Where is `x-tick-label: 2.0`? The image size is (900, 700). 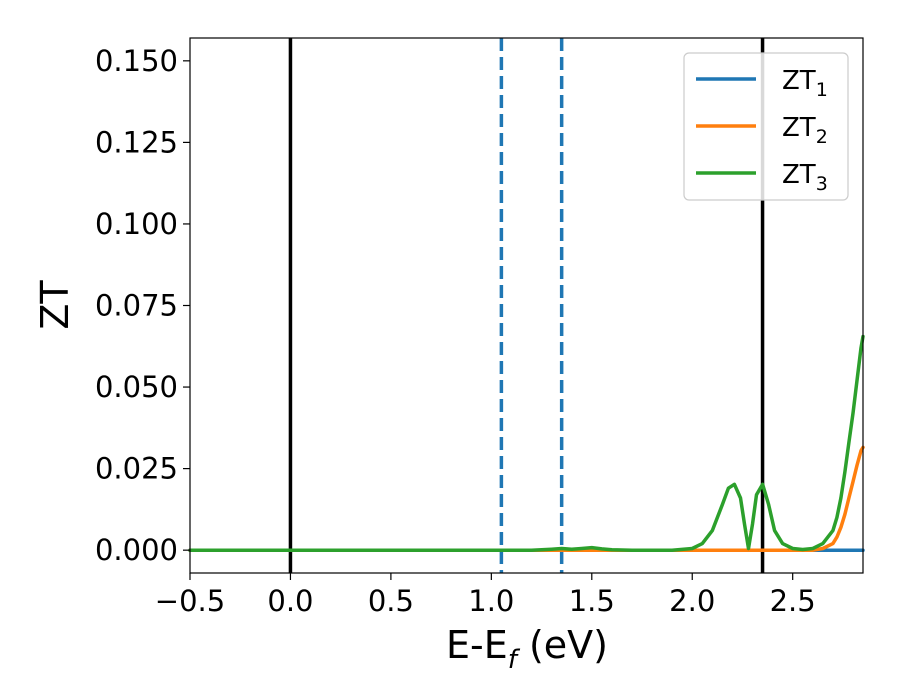 x-tick-label: 2.0 is located at coordinates (692, 601).